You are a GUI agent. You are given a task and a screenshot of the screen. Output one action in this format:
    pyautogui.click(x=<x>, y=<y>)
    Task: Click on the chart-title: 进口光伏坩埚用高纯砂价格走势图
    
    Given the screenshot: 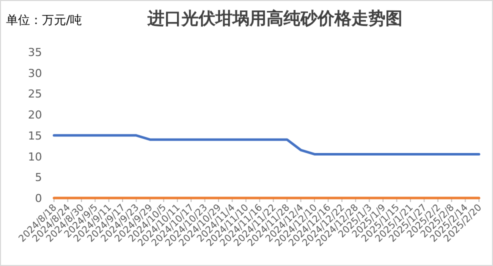 What is the action you would take?
    pyautogui.click(x=274, y=19)
    